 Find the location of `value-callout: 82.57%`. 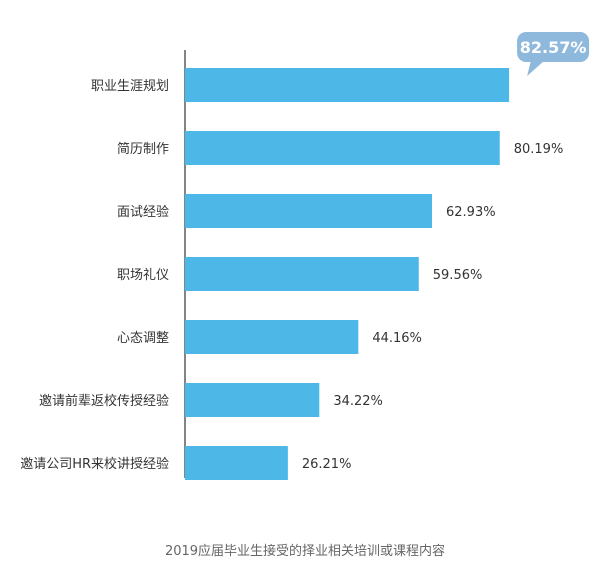

value-callout: 82.57% is located at coordinates (553, 54).